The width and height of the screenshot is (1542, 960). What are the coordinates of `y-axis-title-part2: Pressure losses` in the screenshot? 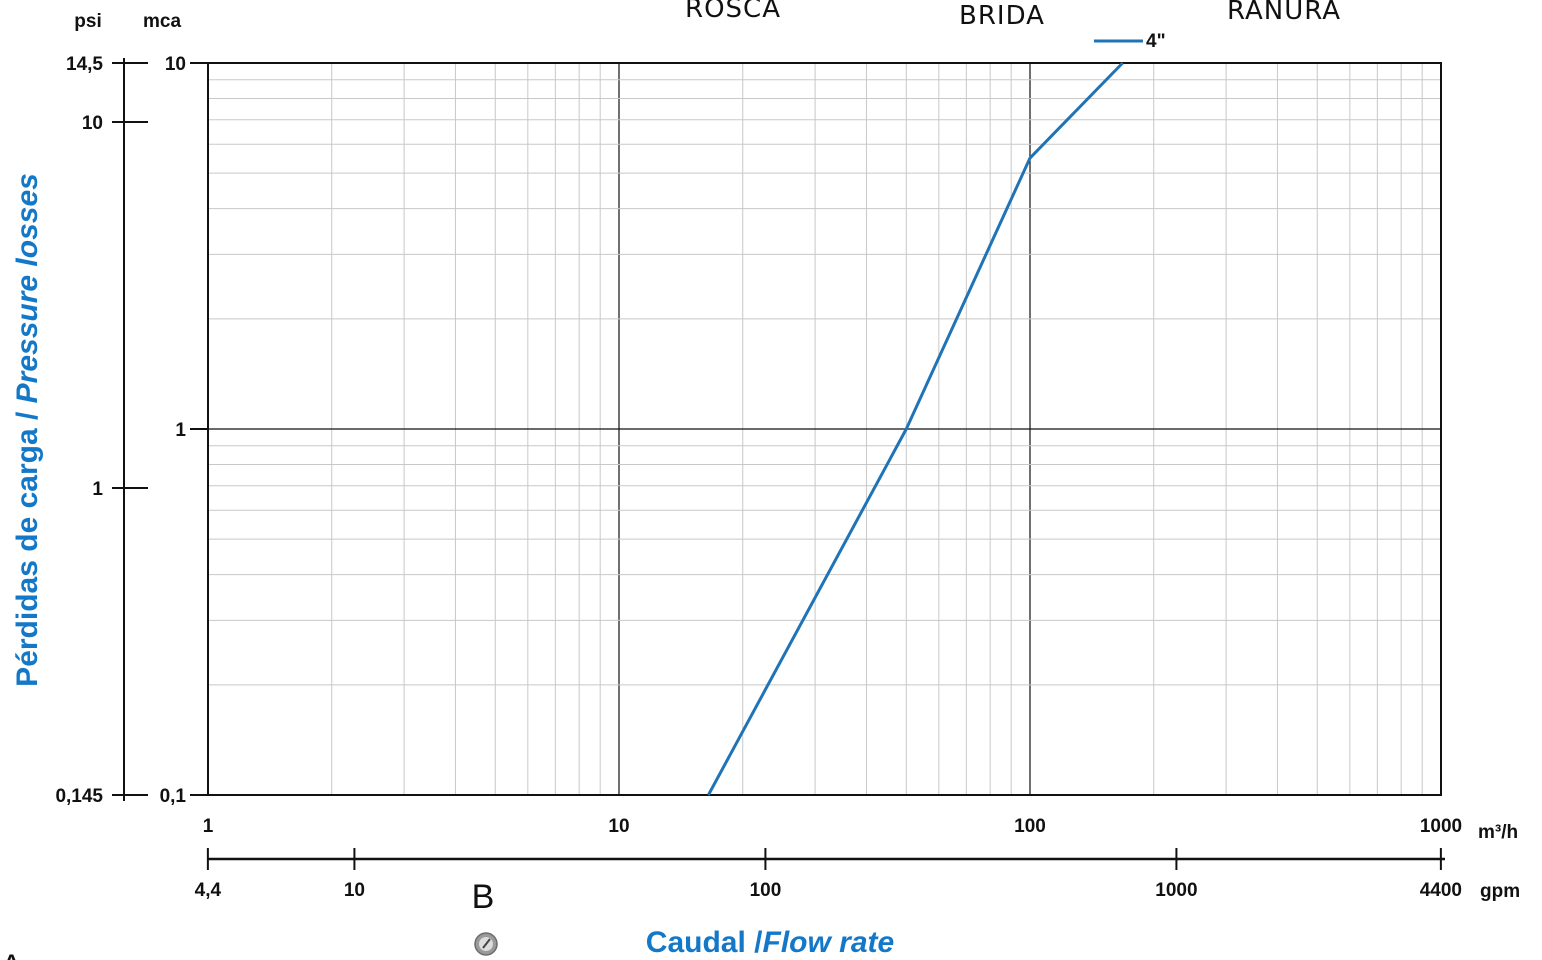 It's located at (27, 288).